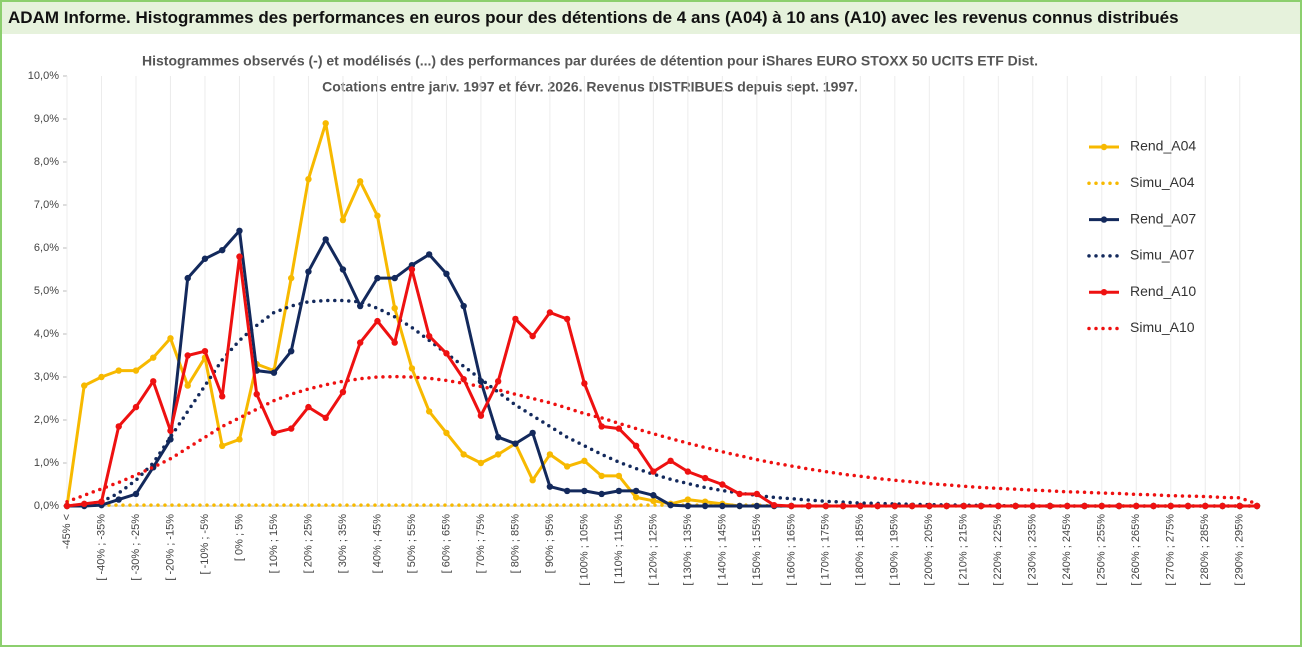  What do you see at coordinates (826, 550) in the screenshot?
I see `x-tick-label: [ 170% ; 175%` at bounding box center [826, 550].